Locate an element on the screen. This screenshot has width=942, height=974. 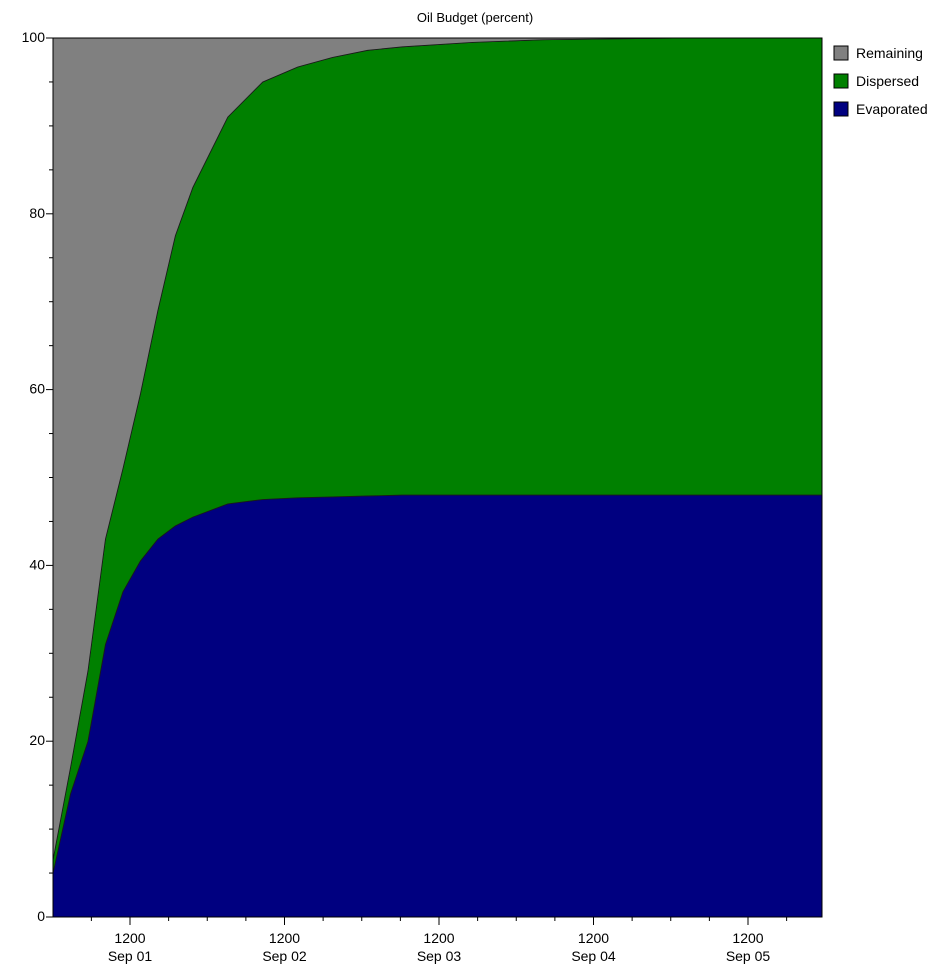
legend-label: Dispersed is located at coordinates (887, 81).